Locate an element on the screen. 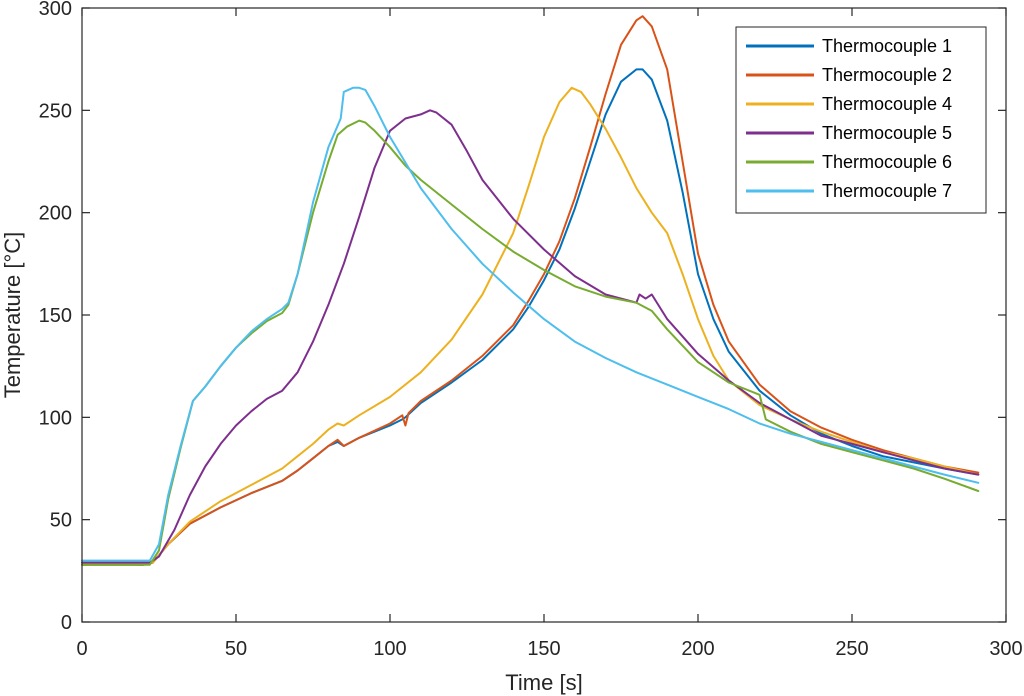 This screenshot has width=1024, height=696. legend-label-thermocouple-1: Thermocouple 1 is located at coordinates (887, 46).